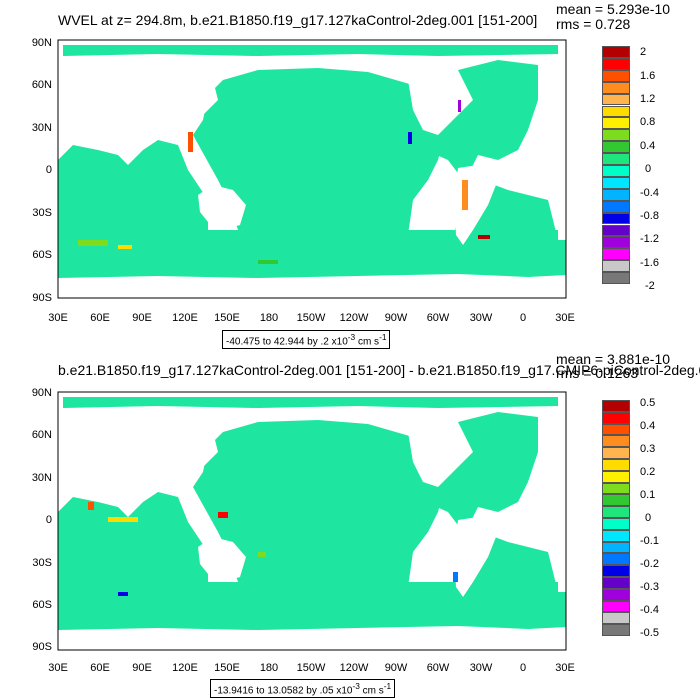  Describe the element at coordinates (303, 689) in the screenshot. I see `contour-range-note: -13.9416 to 13.0582 by .05 x10-3 cm s-1` at that location.